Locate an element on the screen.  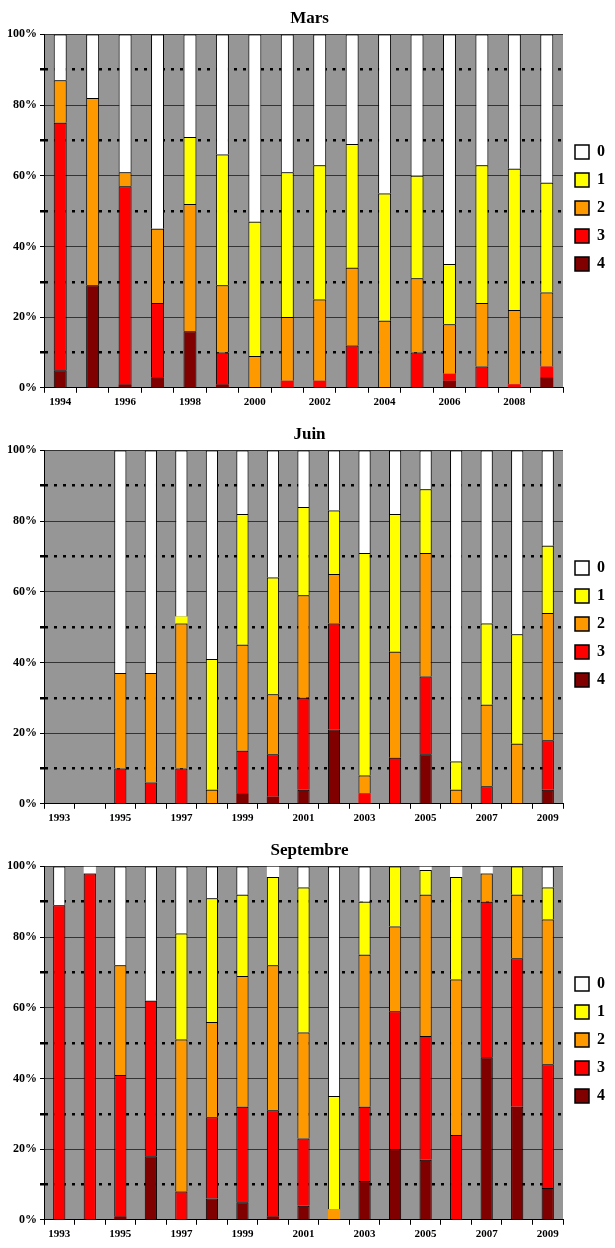
x-tick-label: 2004 is located at coordinates (385, 401).